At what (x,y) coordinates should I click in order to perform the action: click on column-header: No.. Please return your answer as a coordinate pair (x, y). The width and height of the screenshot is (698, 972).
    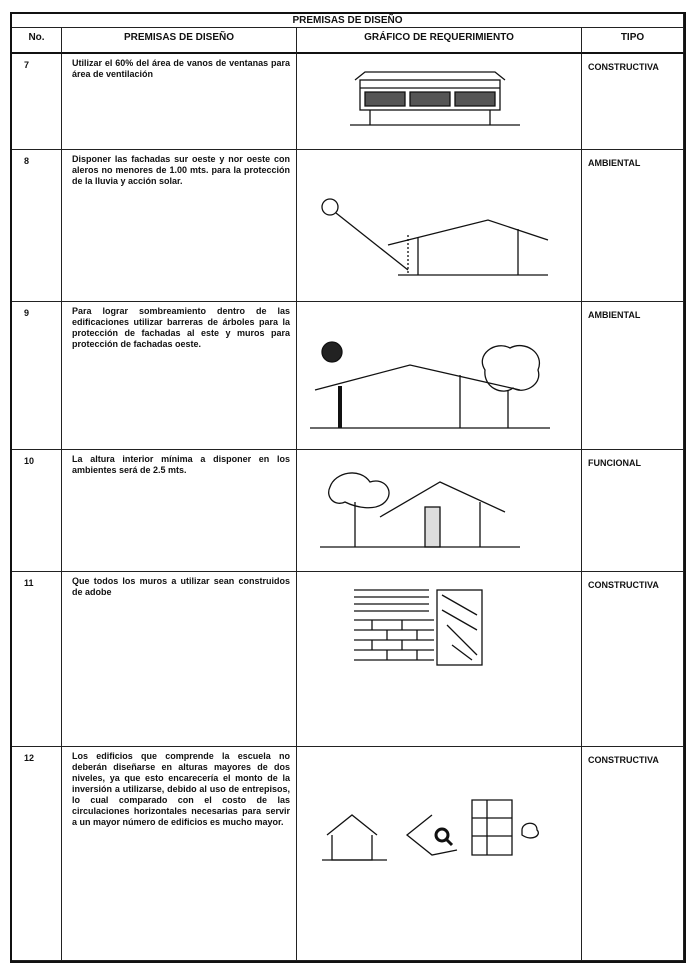
    Looking at the image, I should click on (37, 41).